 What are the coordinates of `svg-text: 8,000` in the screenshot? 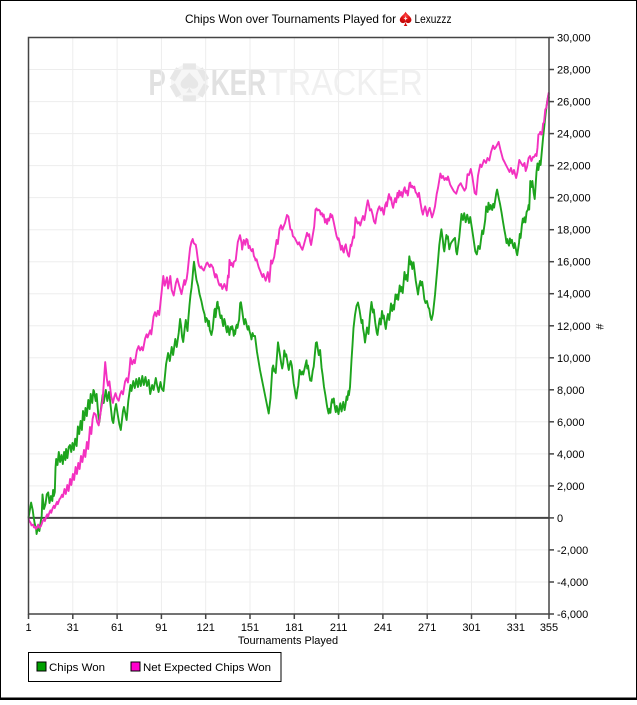 It's located at (571, 391).